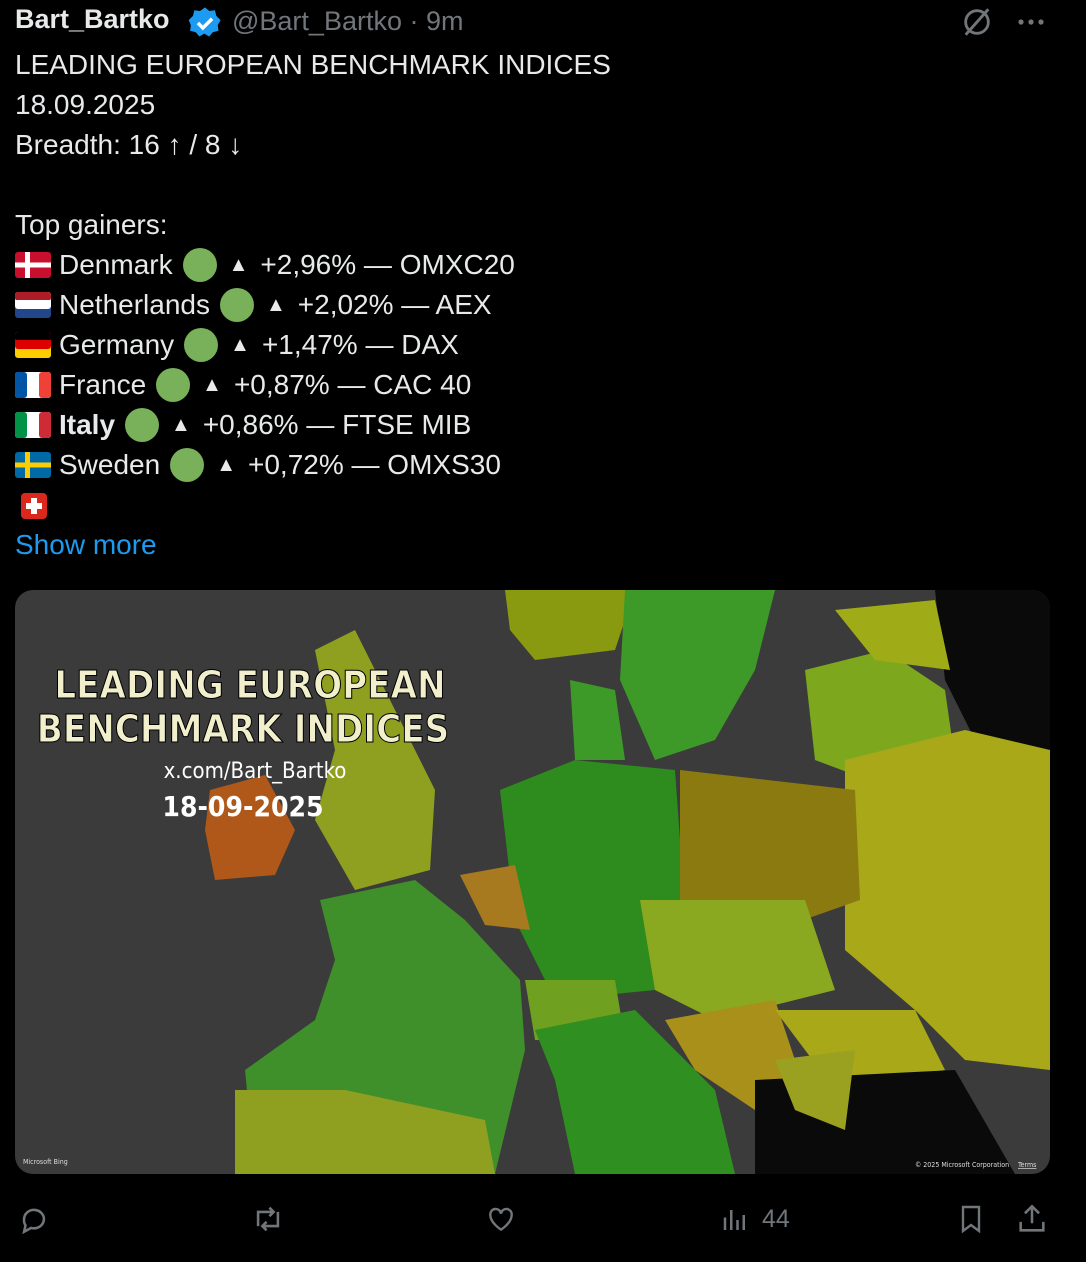  I want to click on gainer-row: Germany ▲ +1,47% — DAX, so click(237, 345).